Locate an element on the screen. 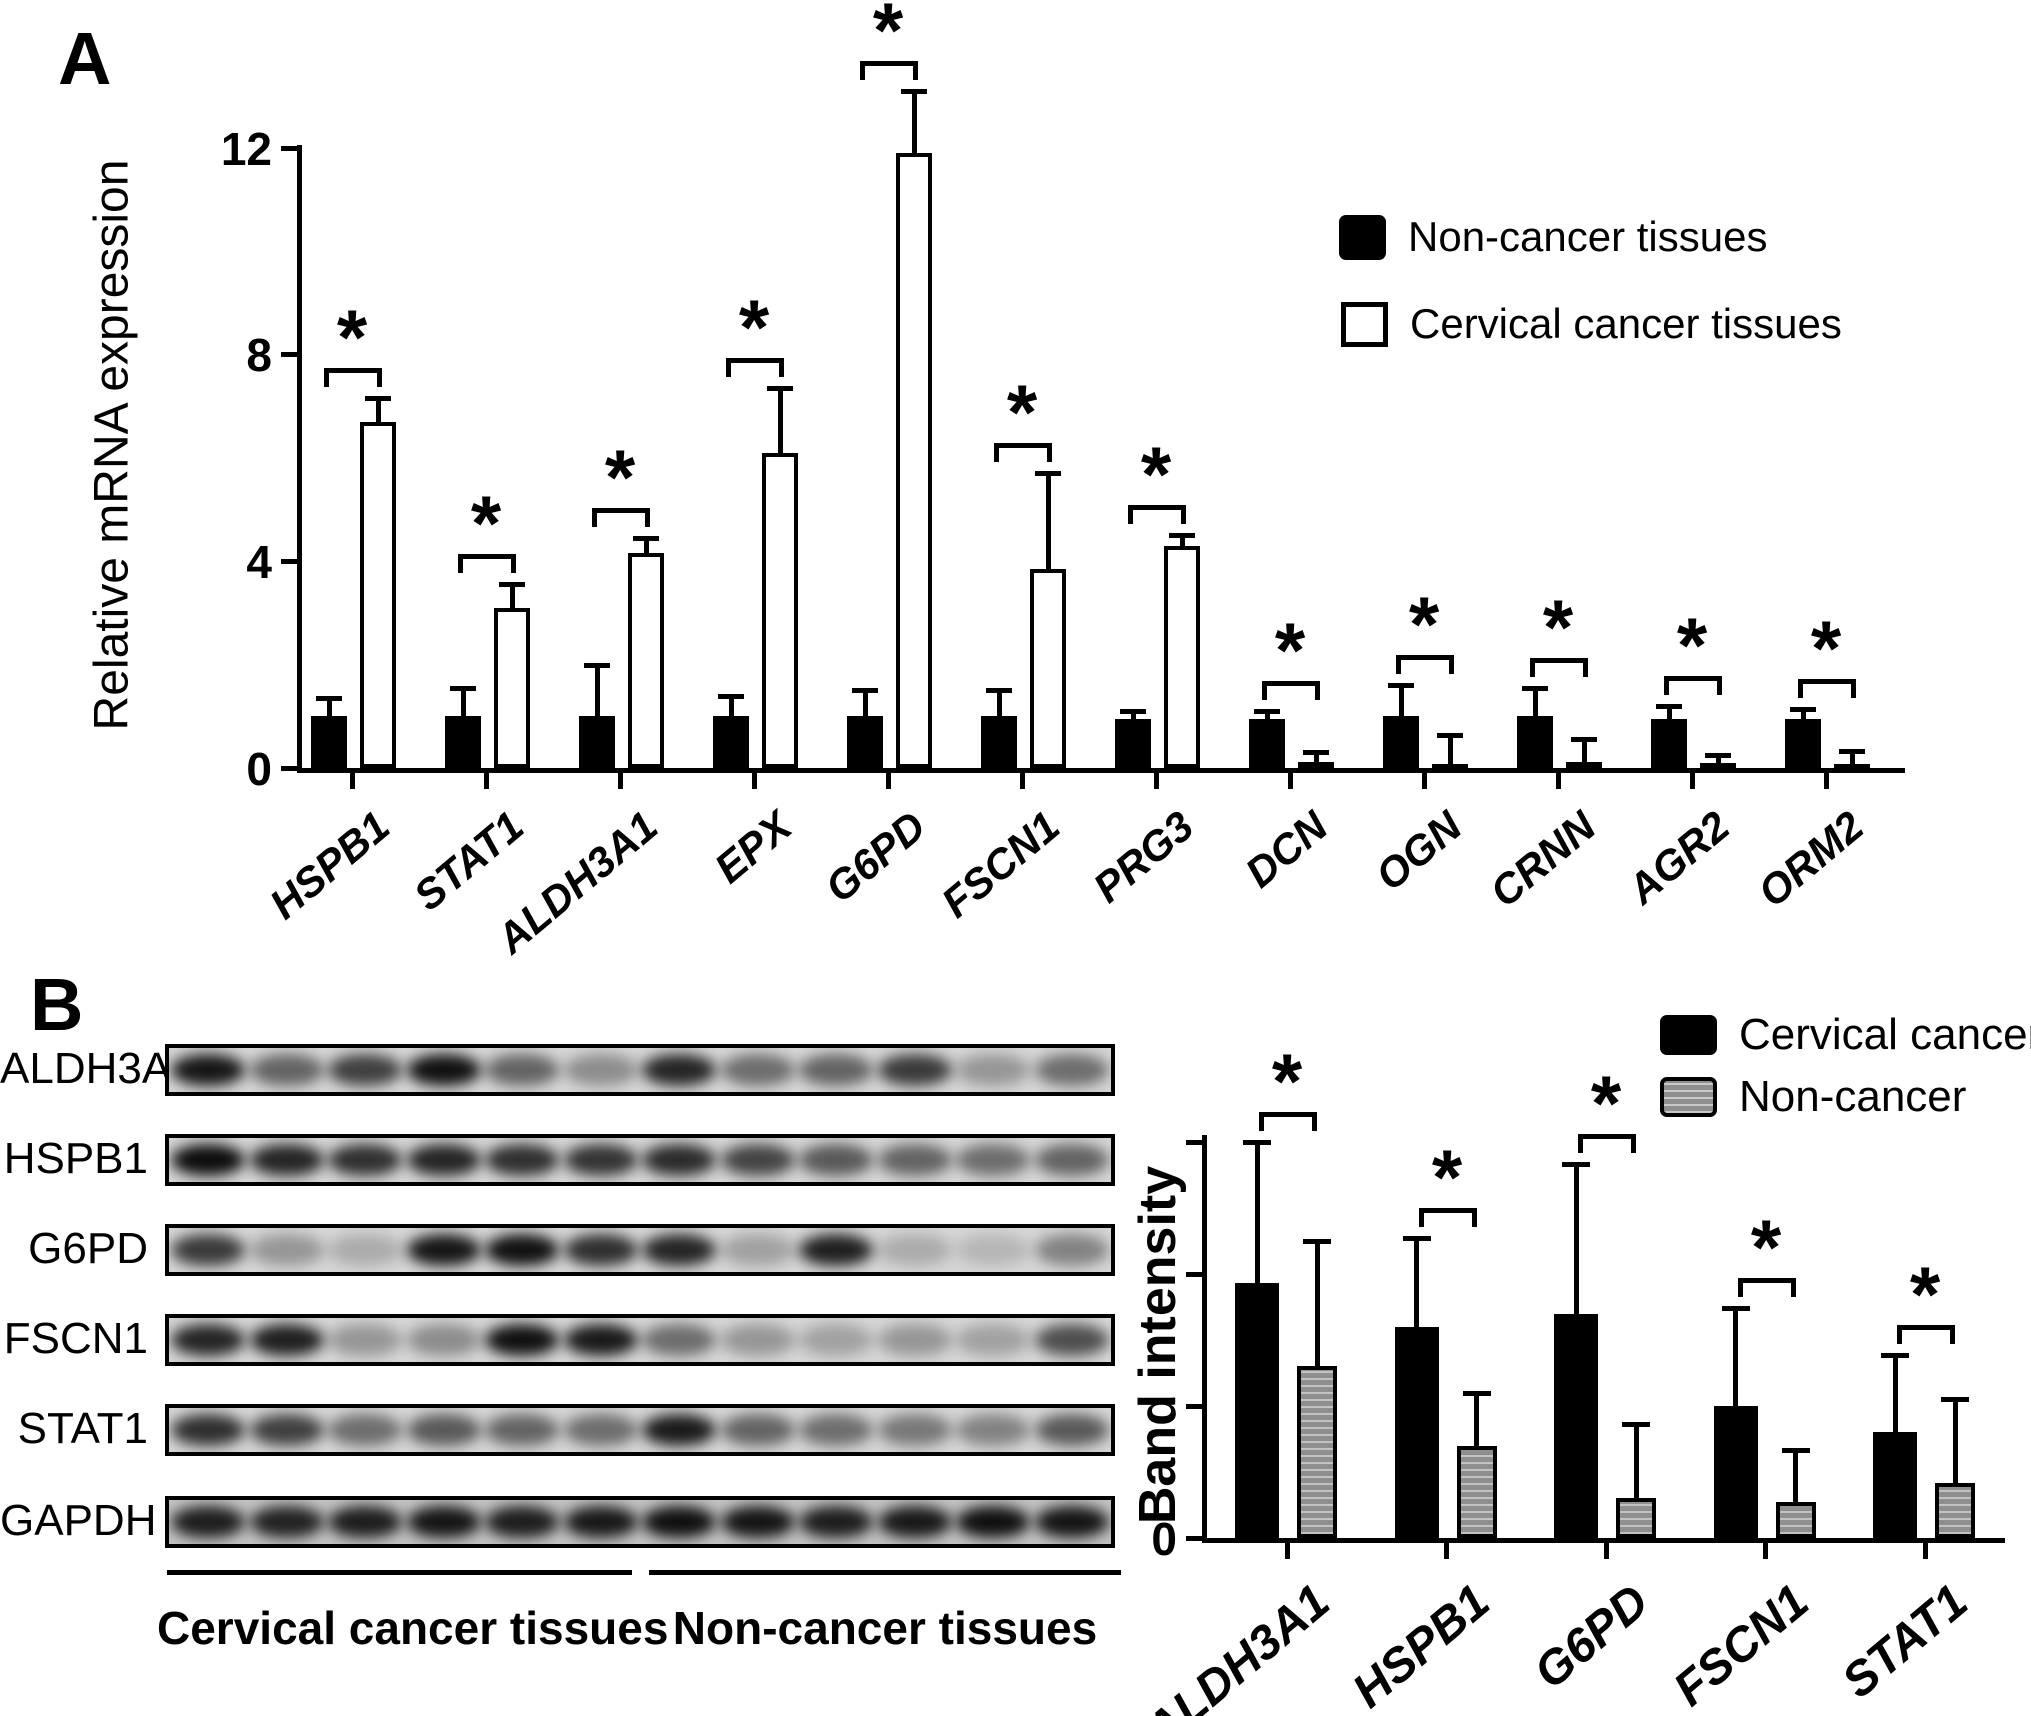  noncancer-group-caption: Non-cancer tissues is located at coordinates (885, 1628).